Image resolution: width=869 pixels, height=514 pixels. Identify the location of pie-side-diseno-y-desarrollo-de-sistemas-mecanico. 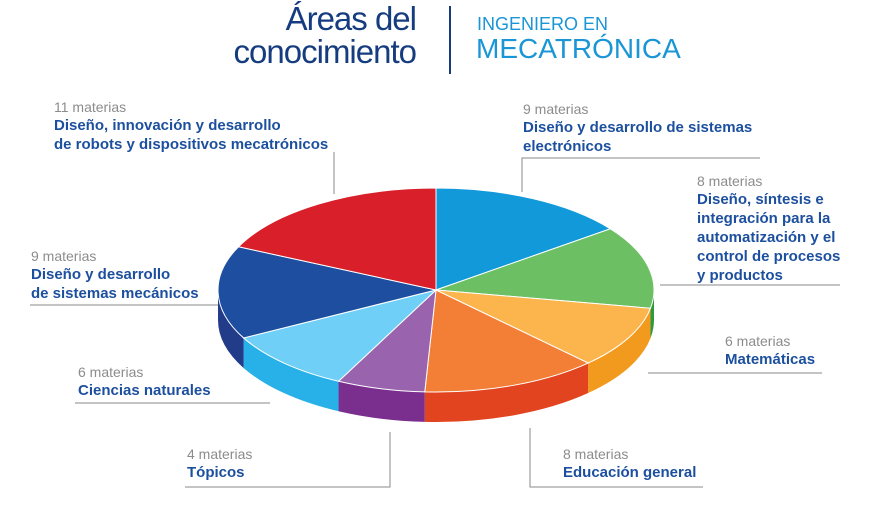
(231, 329).